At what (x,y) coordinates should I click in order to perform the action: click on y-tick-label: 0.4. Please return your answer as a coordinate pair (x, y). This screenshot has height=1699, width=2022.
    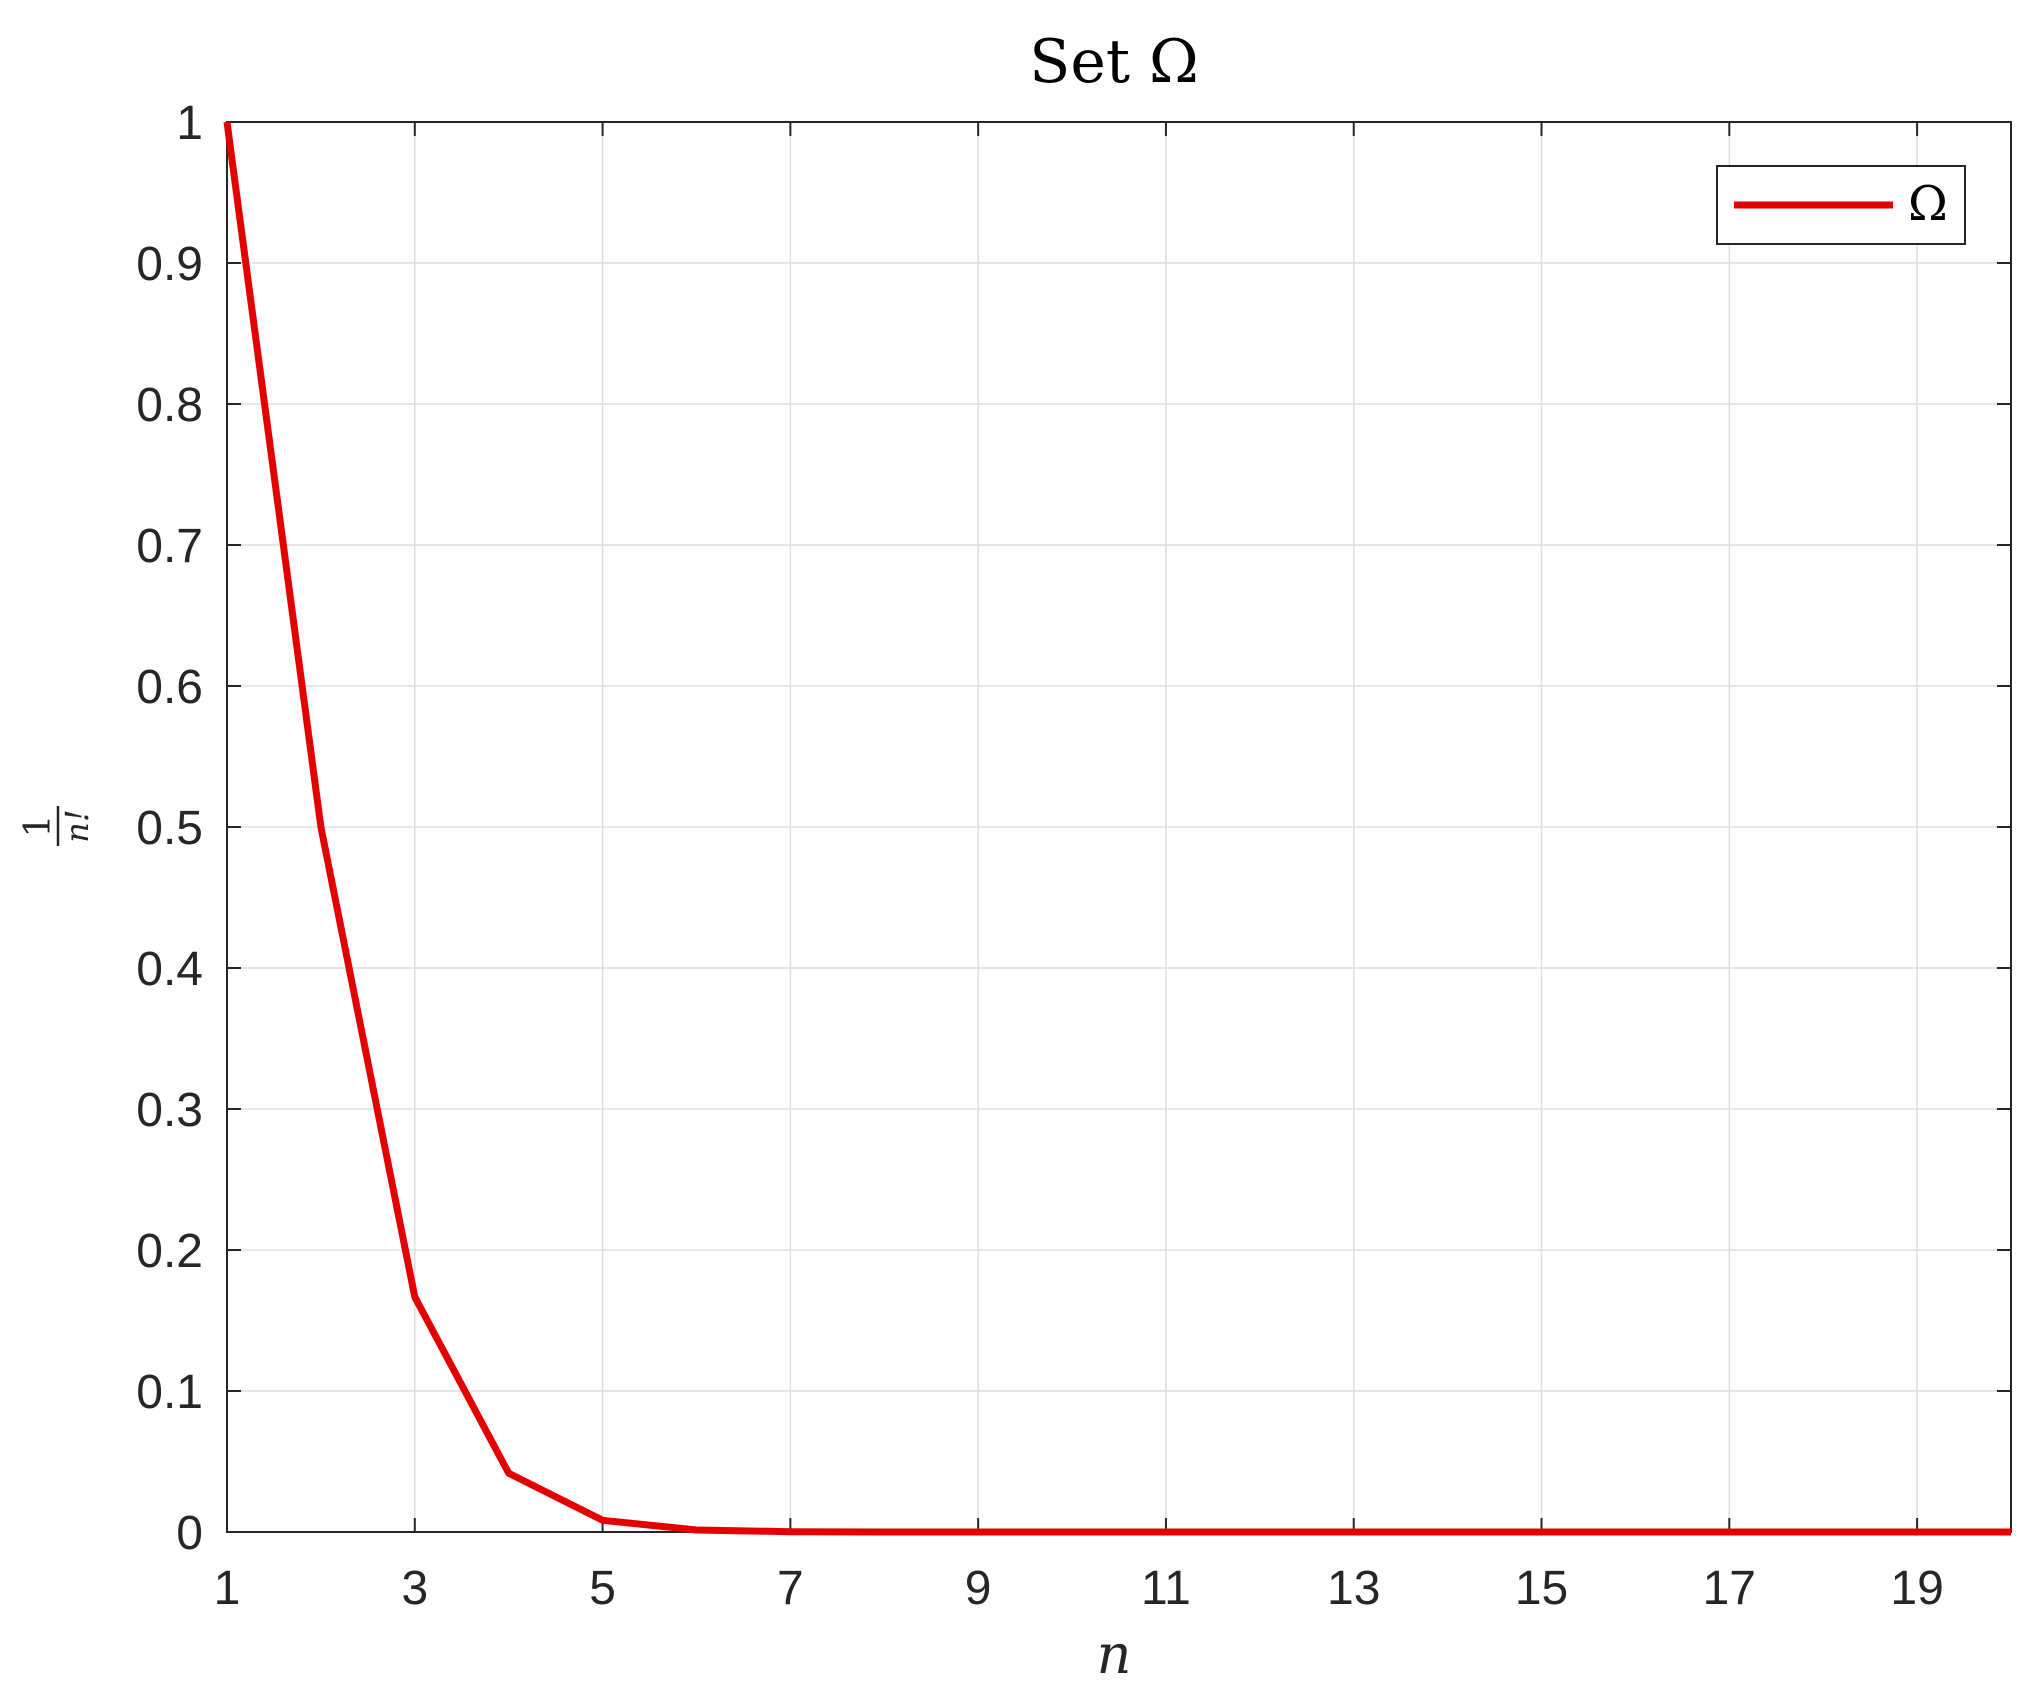
    Looking at the image, I should click on (169, 969).